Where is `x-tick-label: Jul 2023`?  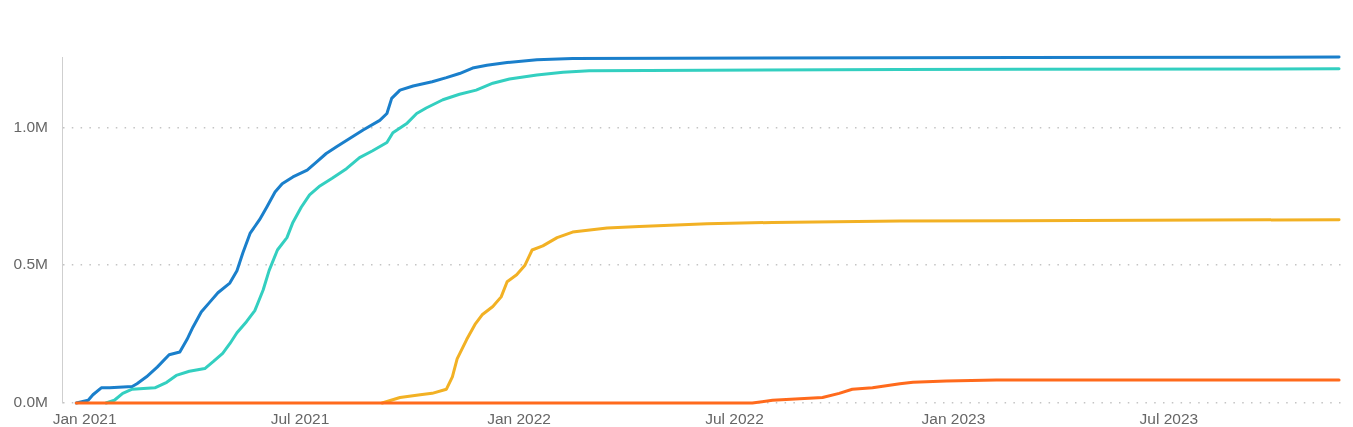 x-tick-label: Jul 2023 is located at coordinates (1169, 418).